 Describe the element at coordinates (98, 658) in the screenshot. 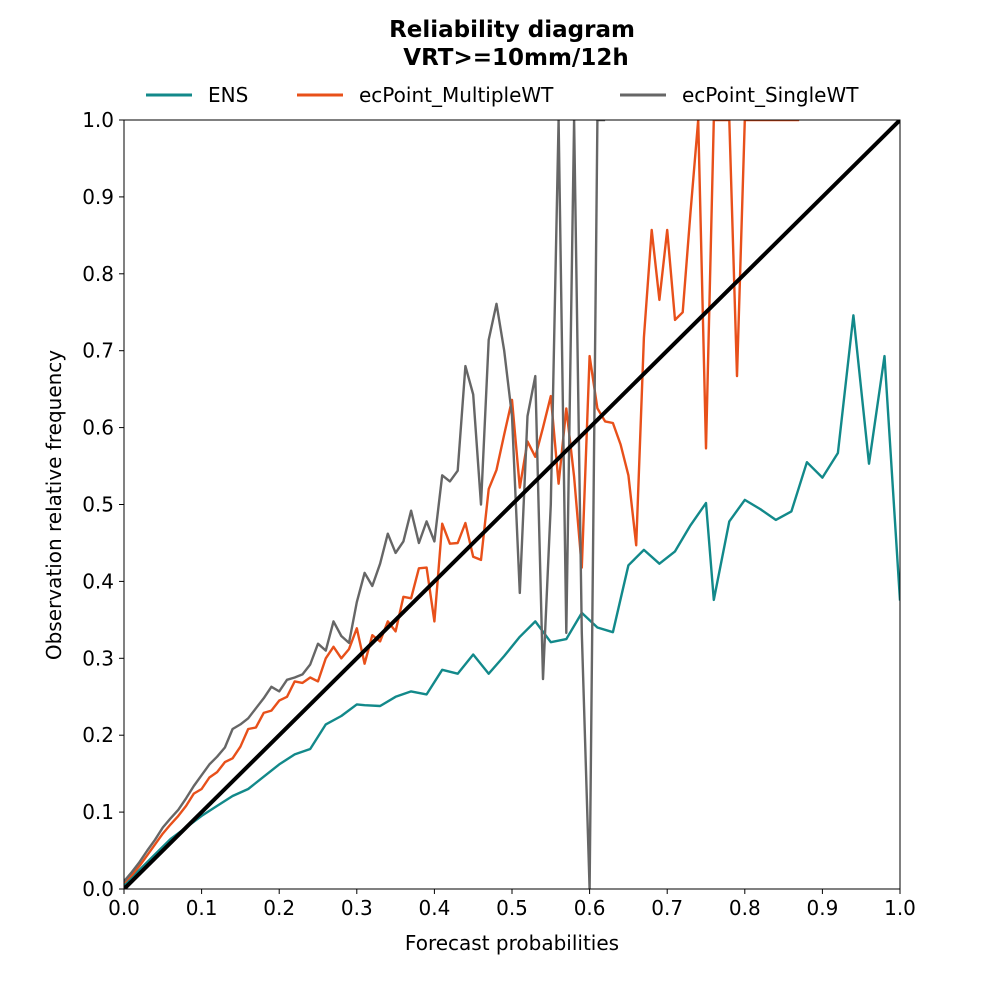

I see `y-tick-label: 0.3` at that location.